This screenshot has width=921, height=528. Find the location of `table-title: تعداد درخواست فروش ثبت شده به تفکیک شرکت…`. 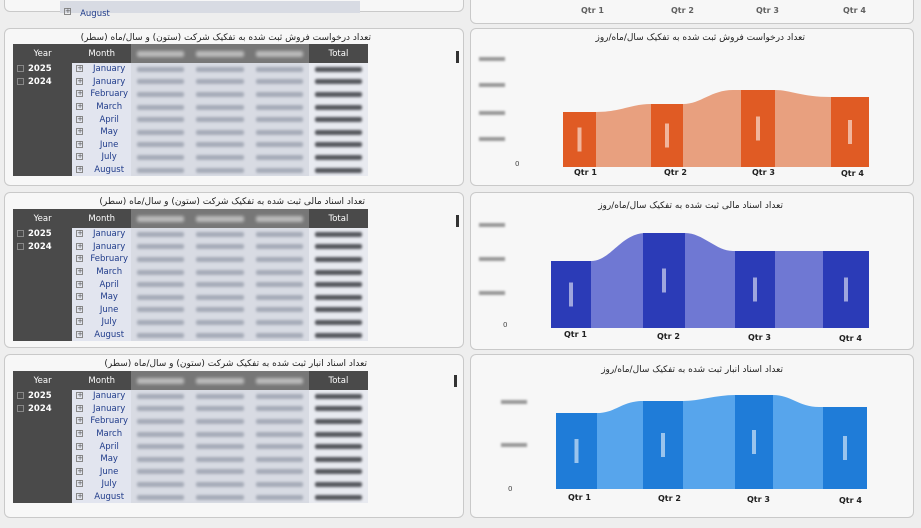

table-title: تعداد درخواست فروش ثبت شده به تفکیک شرکت… is located at coordinates (225, 38).